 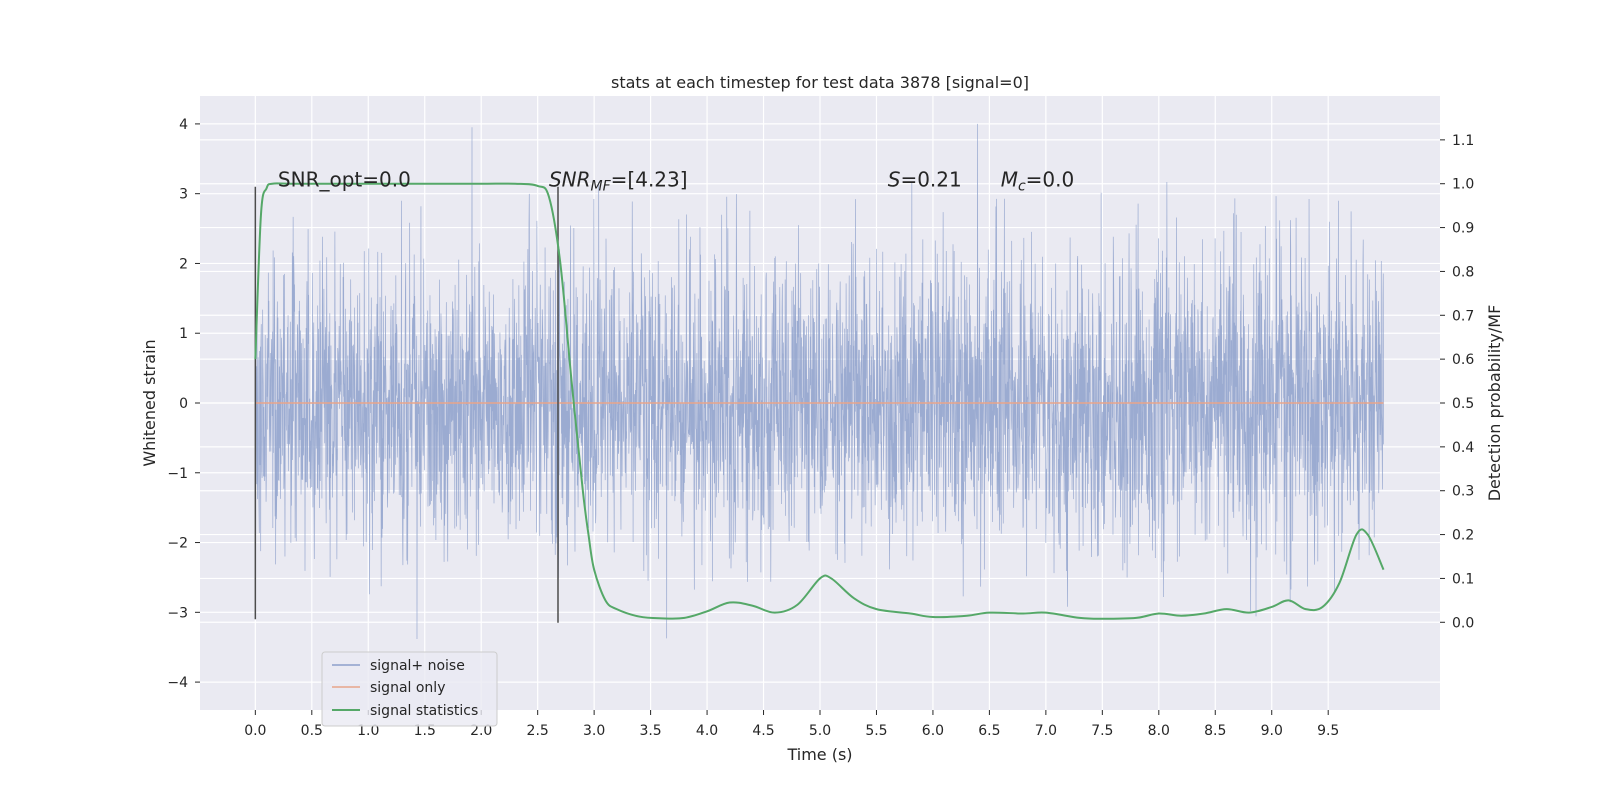 I want to click on x-axis-label: Time (s), so click(x=819, y=754).